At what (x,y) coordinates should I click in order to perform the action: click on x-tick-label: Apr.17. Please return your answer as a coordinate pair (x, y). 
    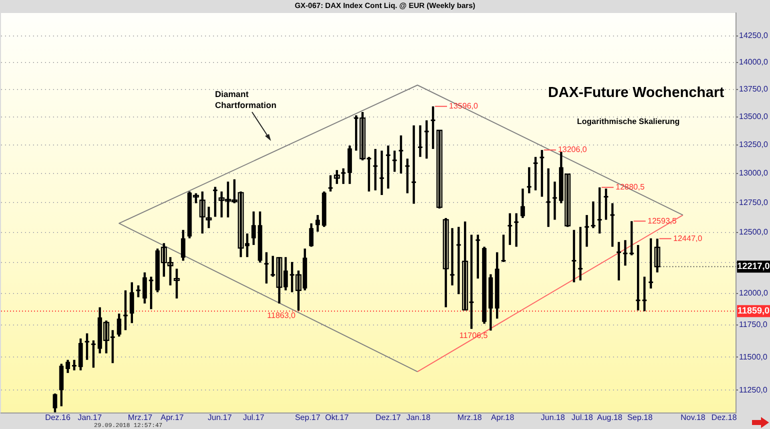
    Looking at the image, I should click on (172, 417).